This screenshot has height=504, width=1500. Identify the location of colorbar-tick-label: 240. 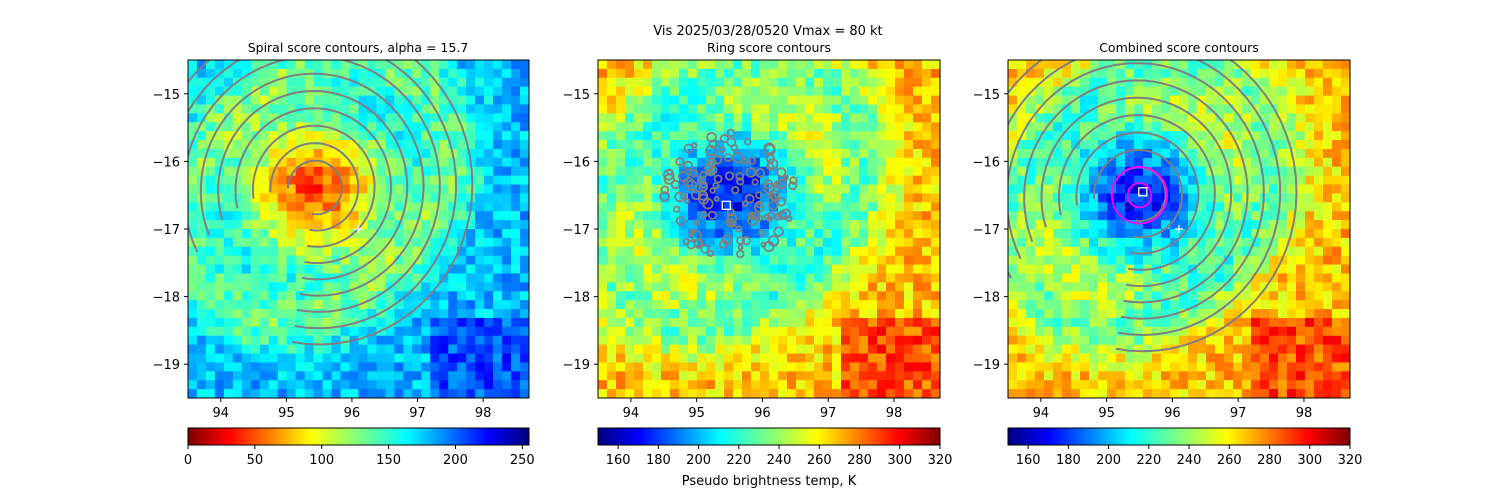
(779, 460).